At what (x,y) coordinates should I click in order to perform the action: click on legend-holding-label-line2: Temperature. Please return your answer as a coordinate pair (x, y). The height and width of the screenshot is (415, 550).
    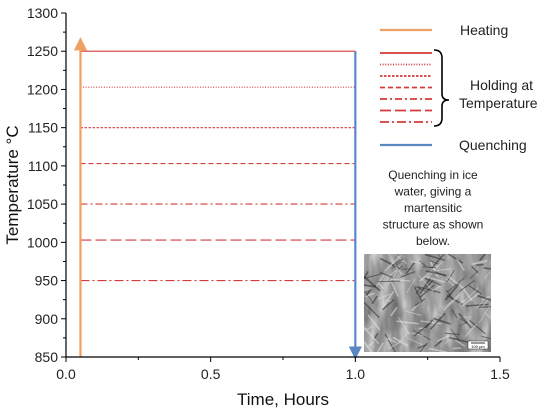
    Looking at the image, I should click on (498, 103).